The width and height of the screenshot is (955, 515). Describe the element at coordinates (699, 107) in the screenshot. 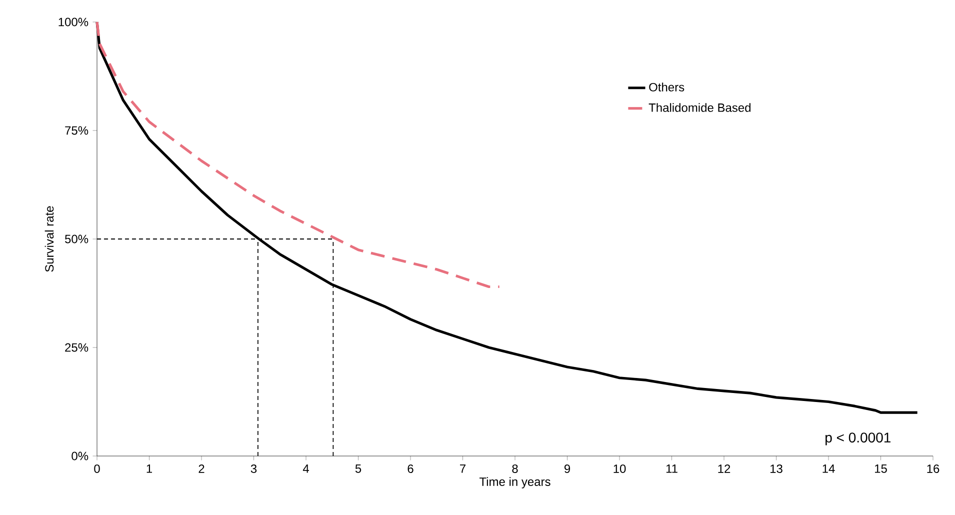

I see `legend-label: Thalidomide Based` at that location.